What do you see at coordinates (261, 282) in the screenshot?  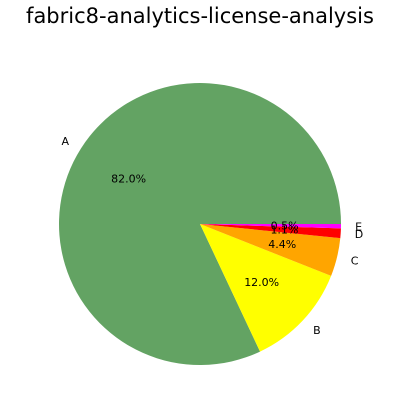 I see `pct-label-b: 12.0%` at bounding box center [261, 282].